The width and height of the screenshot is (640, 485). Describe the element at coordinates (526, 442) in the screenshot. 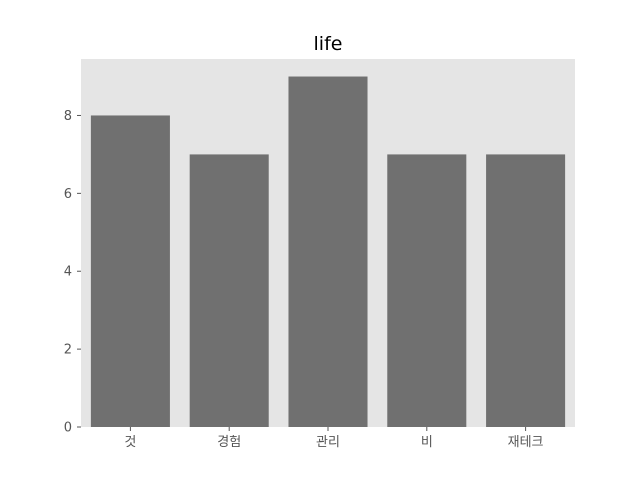

I see `x-tick-label: 재테크` at that location.